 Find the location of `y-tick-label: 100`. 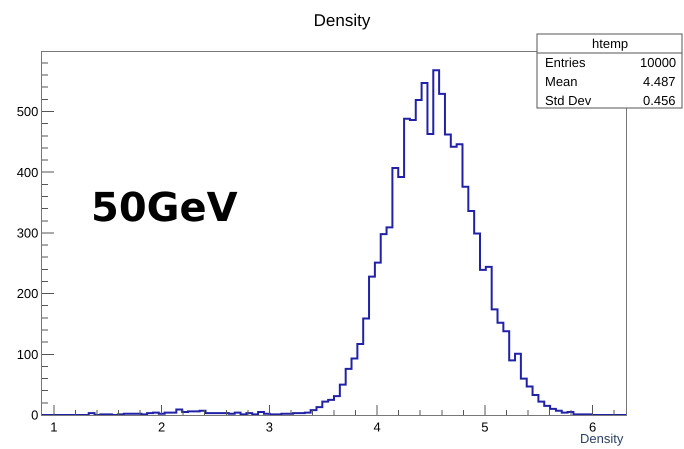

y-tick-label: 100 is located at coordinates (27, 354).